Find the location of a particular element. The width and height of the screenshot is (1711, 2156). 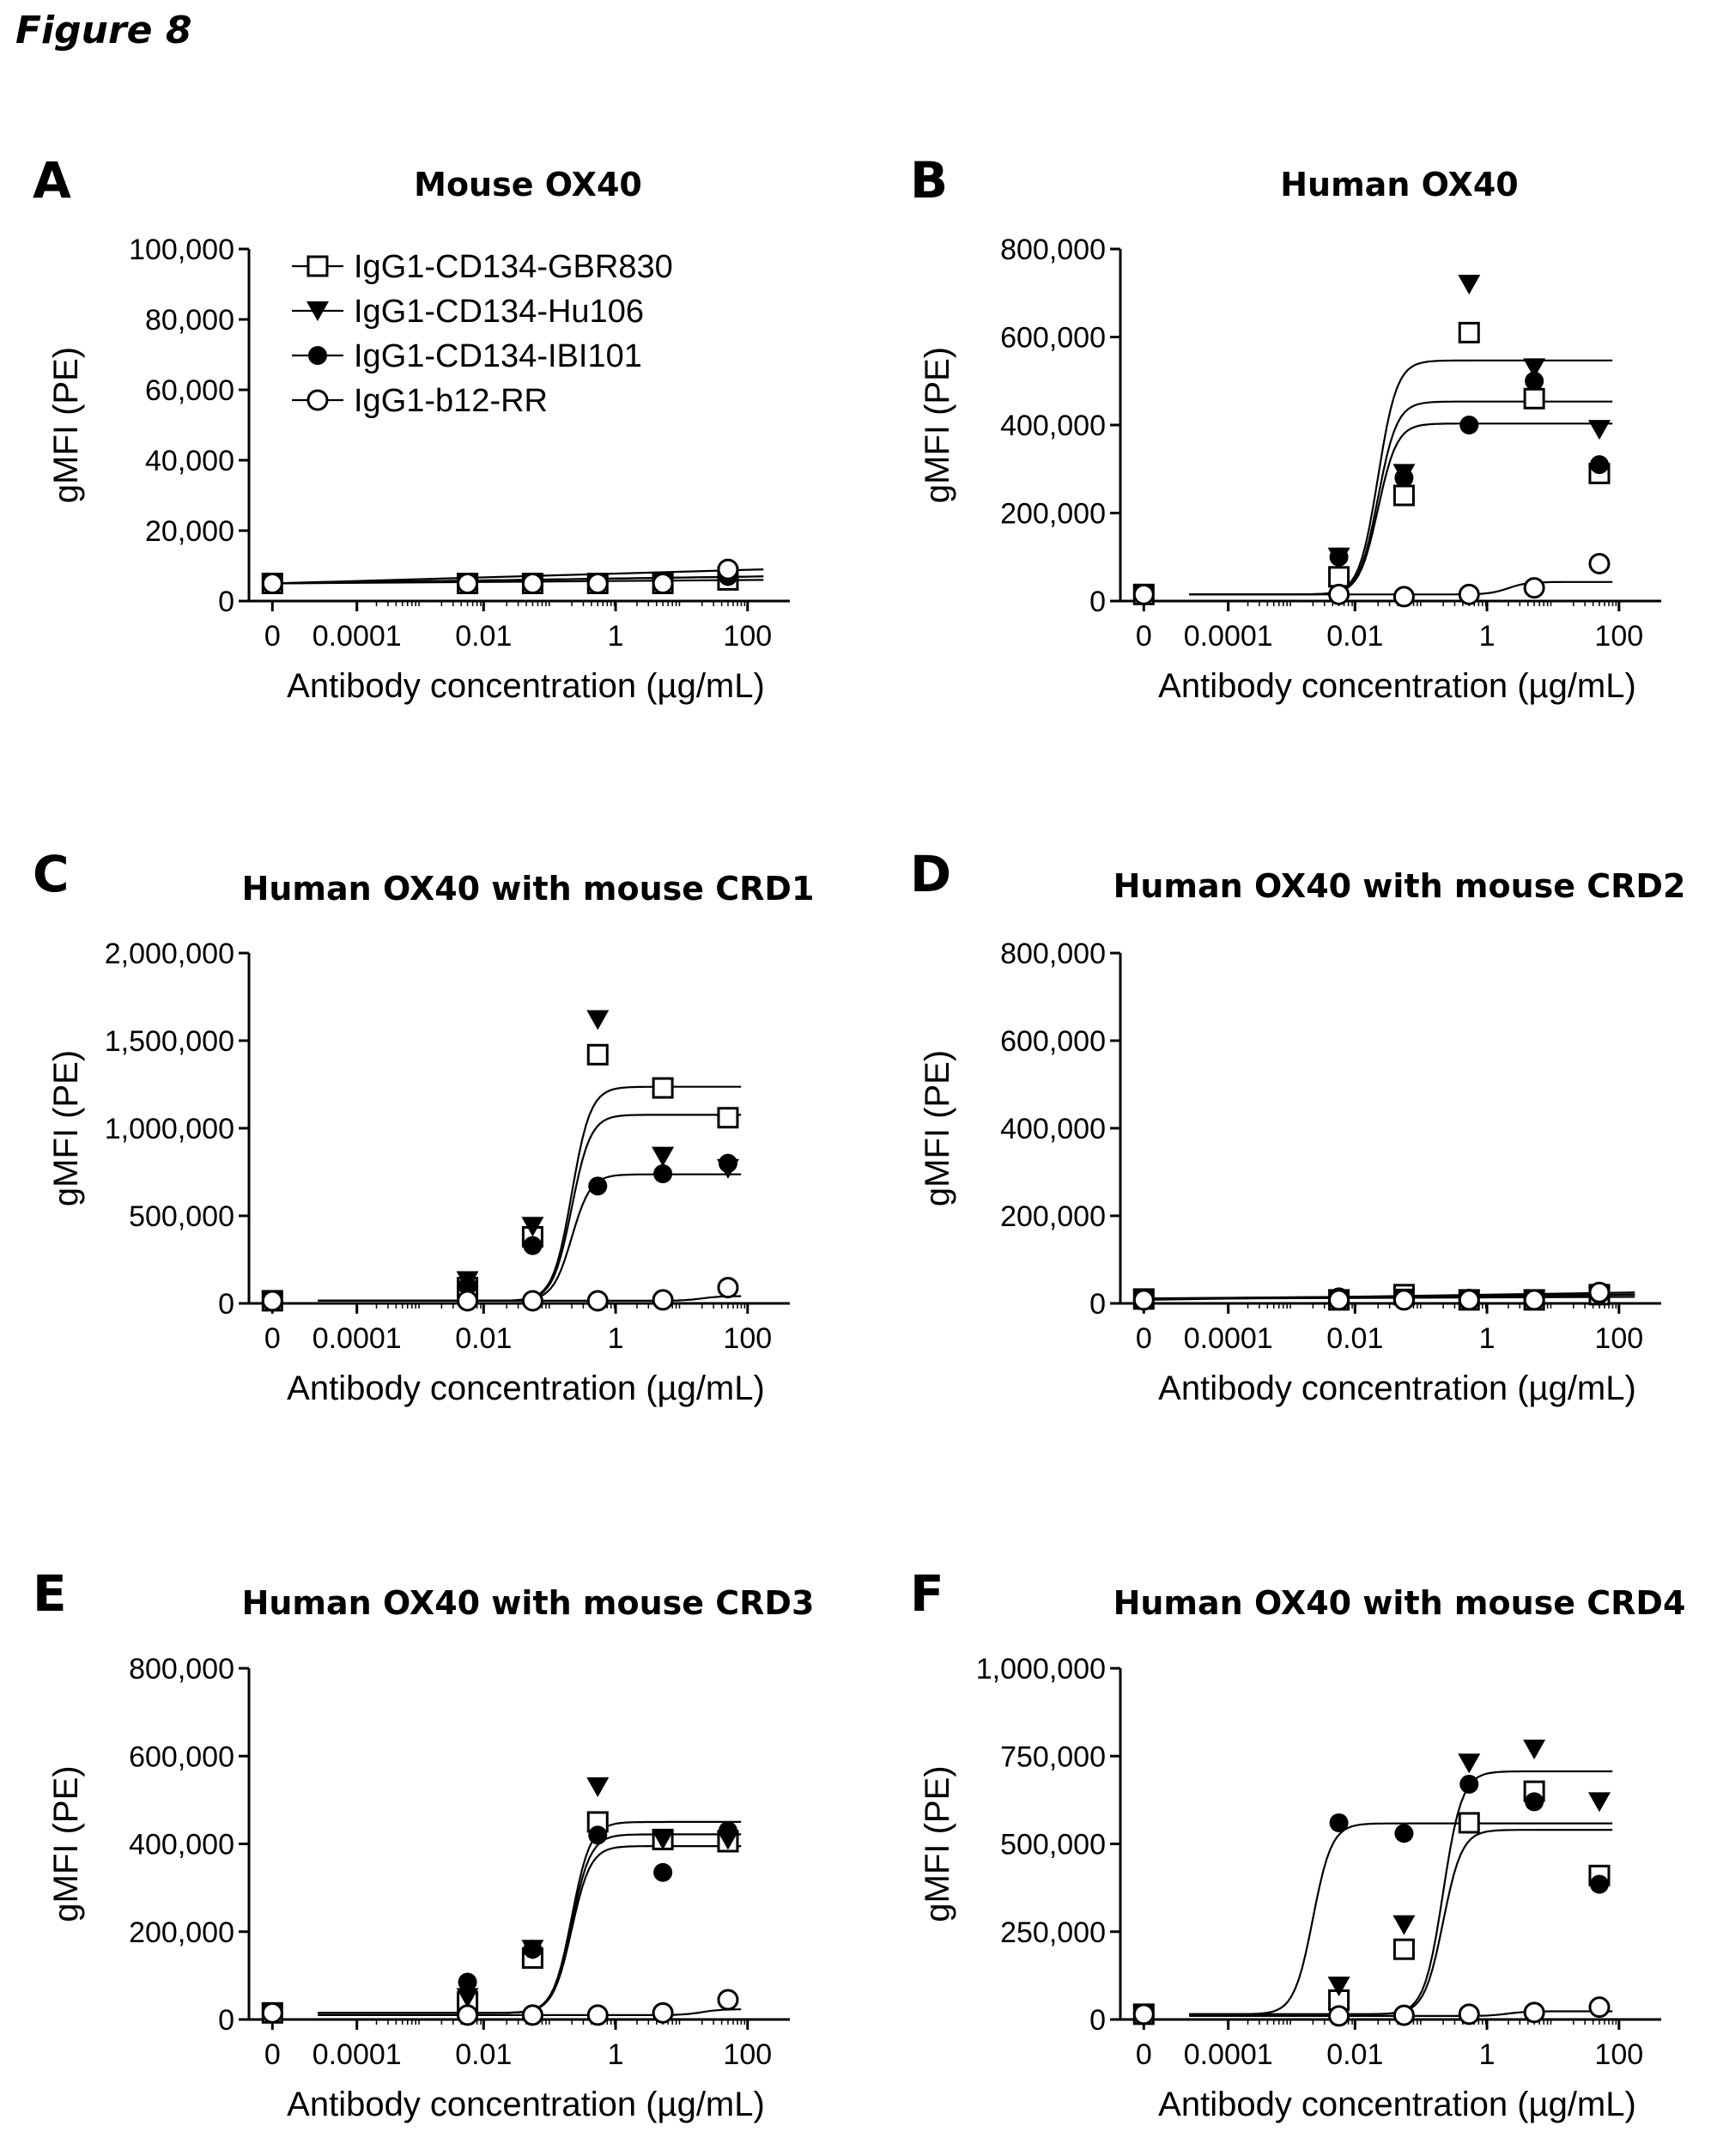

panel-title: Human OX40 with mouse CRD3 is located at coordinates (528, 1603).